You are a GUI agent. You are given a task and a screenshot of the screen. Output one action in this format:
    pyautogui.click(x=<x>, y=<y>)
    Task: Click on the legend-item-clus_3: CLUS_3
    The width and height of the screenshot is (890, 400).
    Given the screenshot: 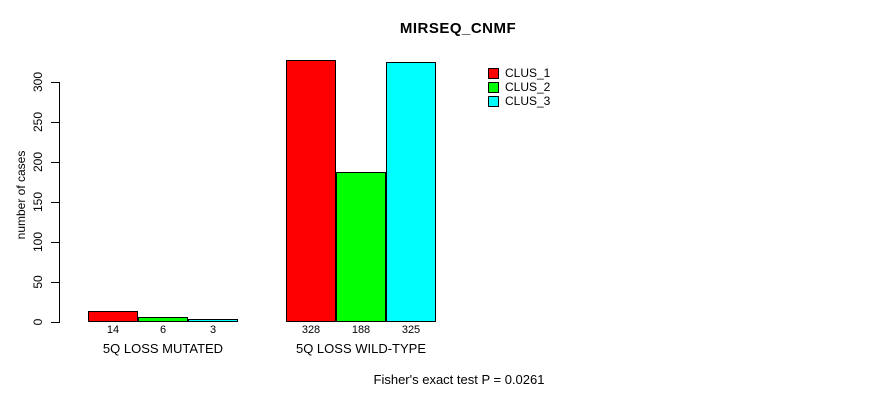 What is the action you would take?
    pyautogui.click(x=519, y=101)
    